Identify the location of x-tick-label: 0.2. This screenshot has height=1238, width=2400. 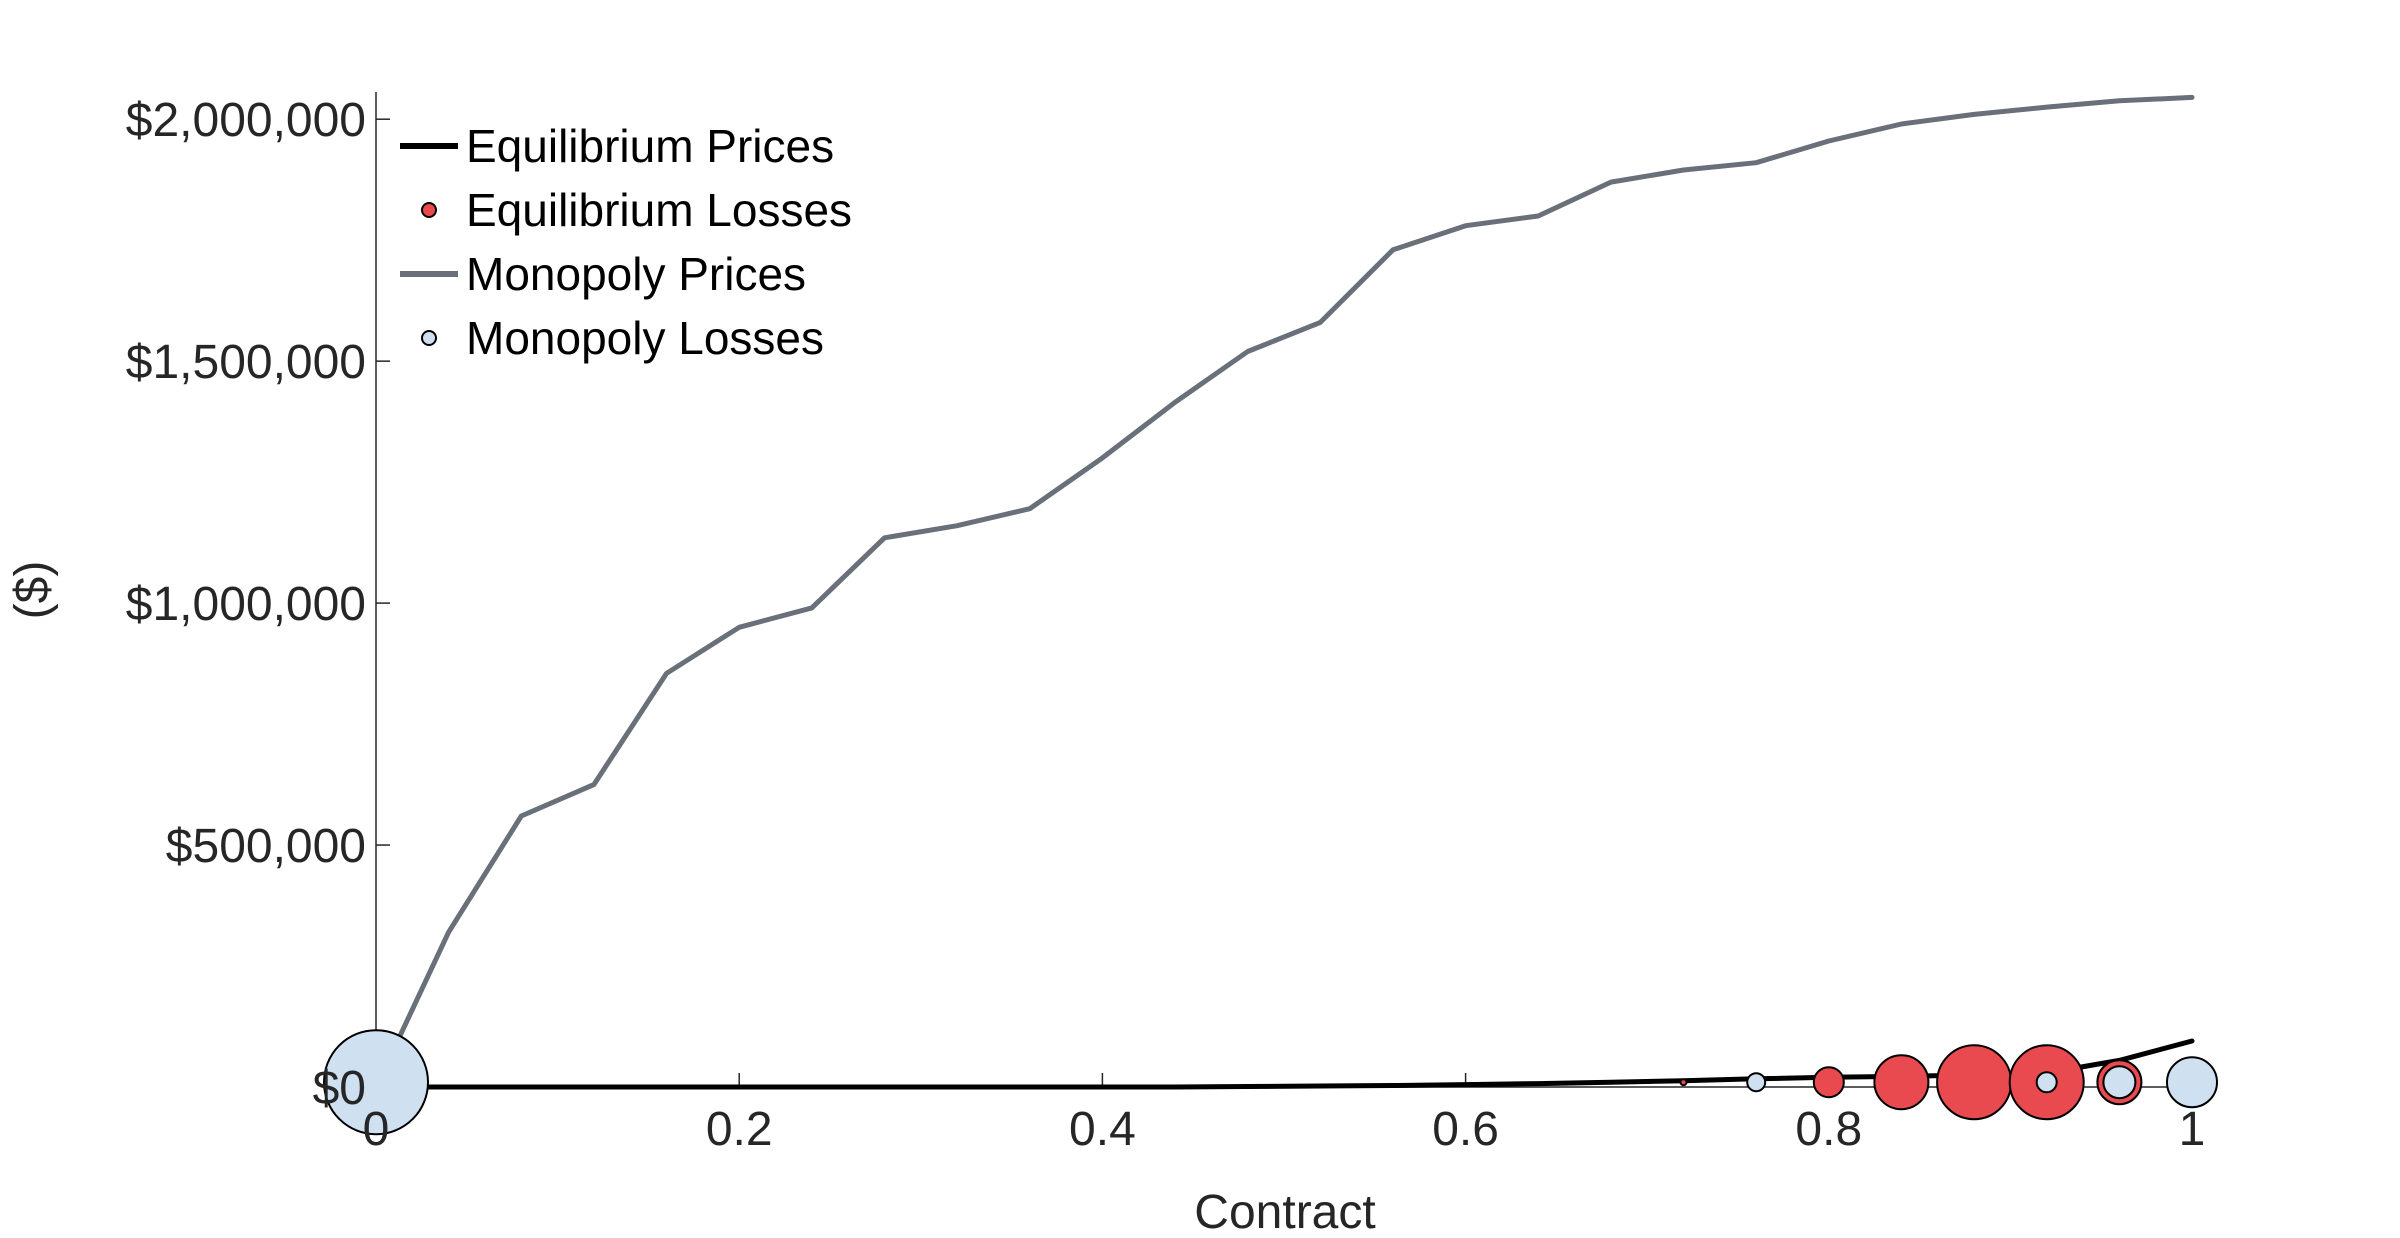
(739, 1129).